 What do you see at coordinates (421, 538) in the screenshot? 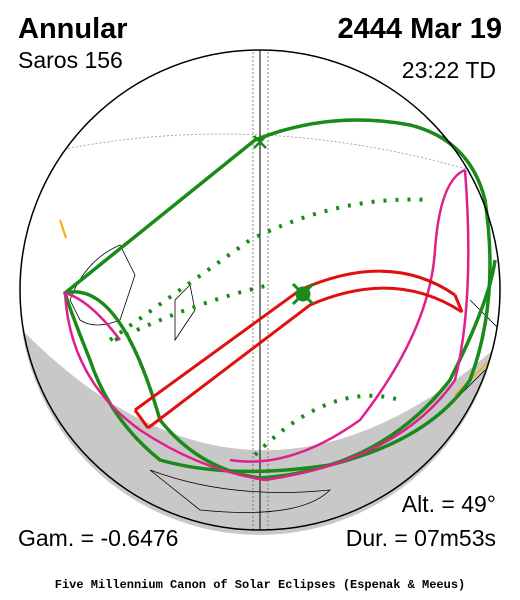
I see `duration: Dur. = 07m53s` at bounding box center [421, 538].